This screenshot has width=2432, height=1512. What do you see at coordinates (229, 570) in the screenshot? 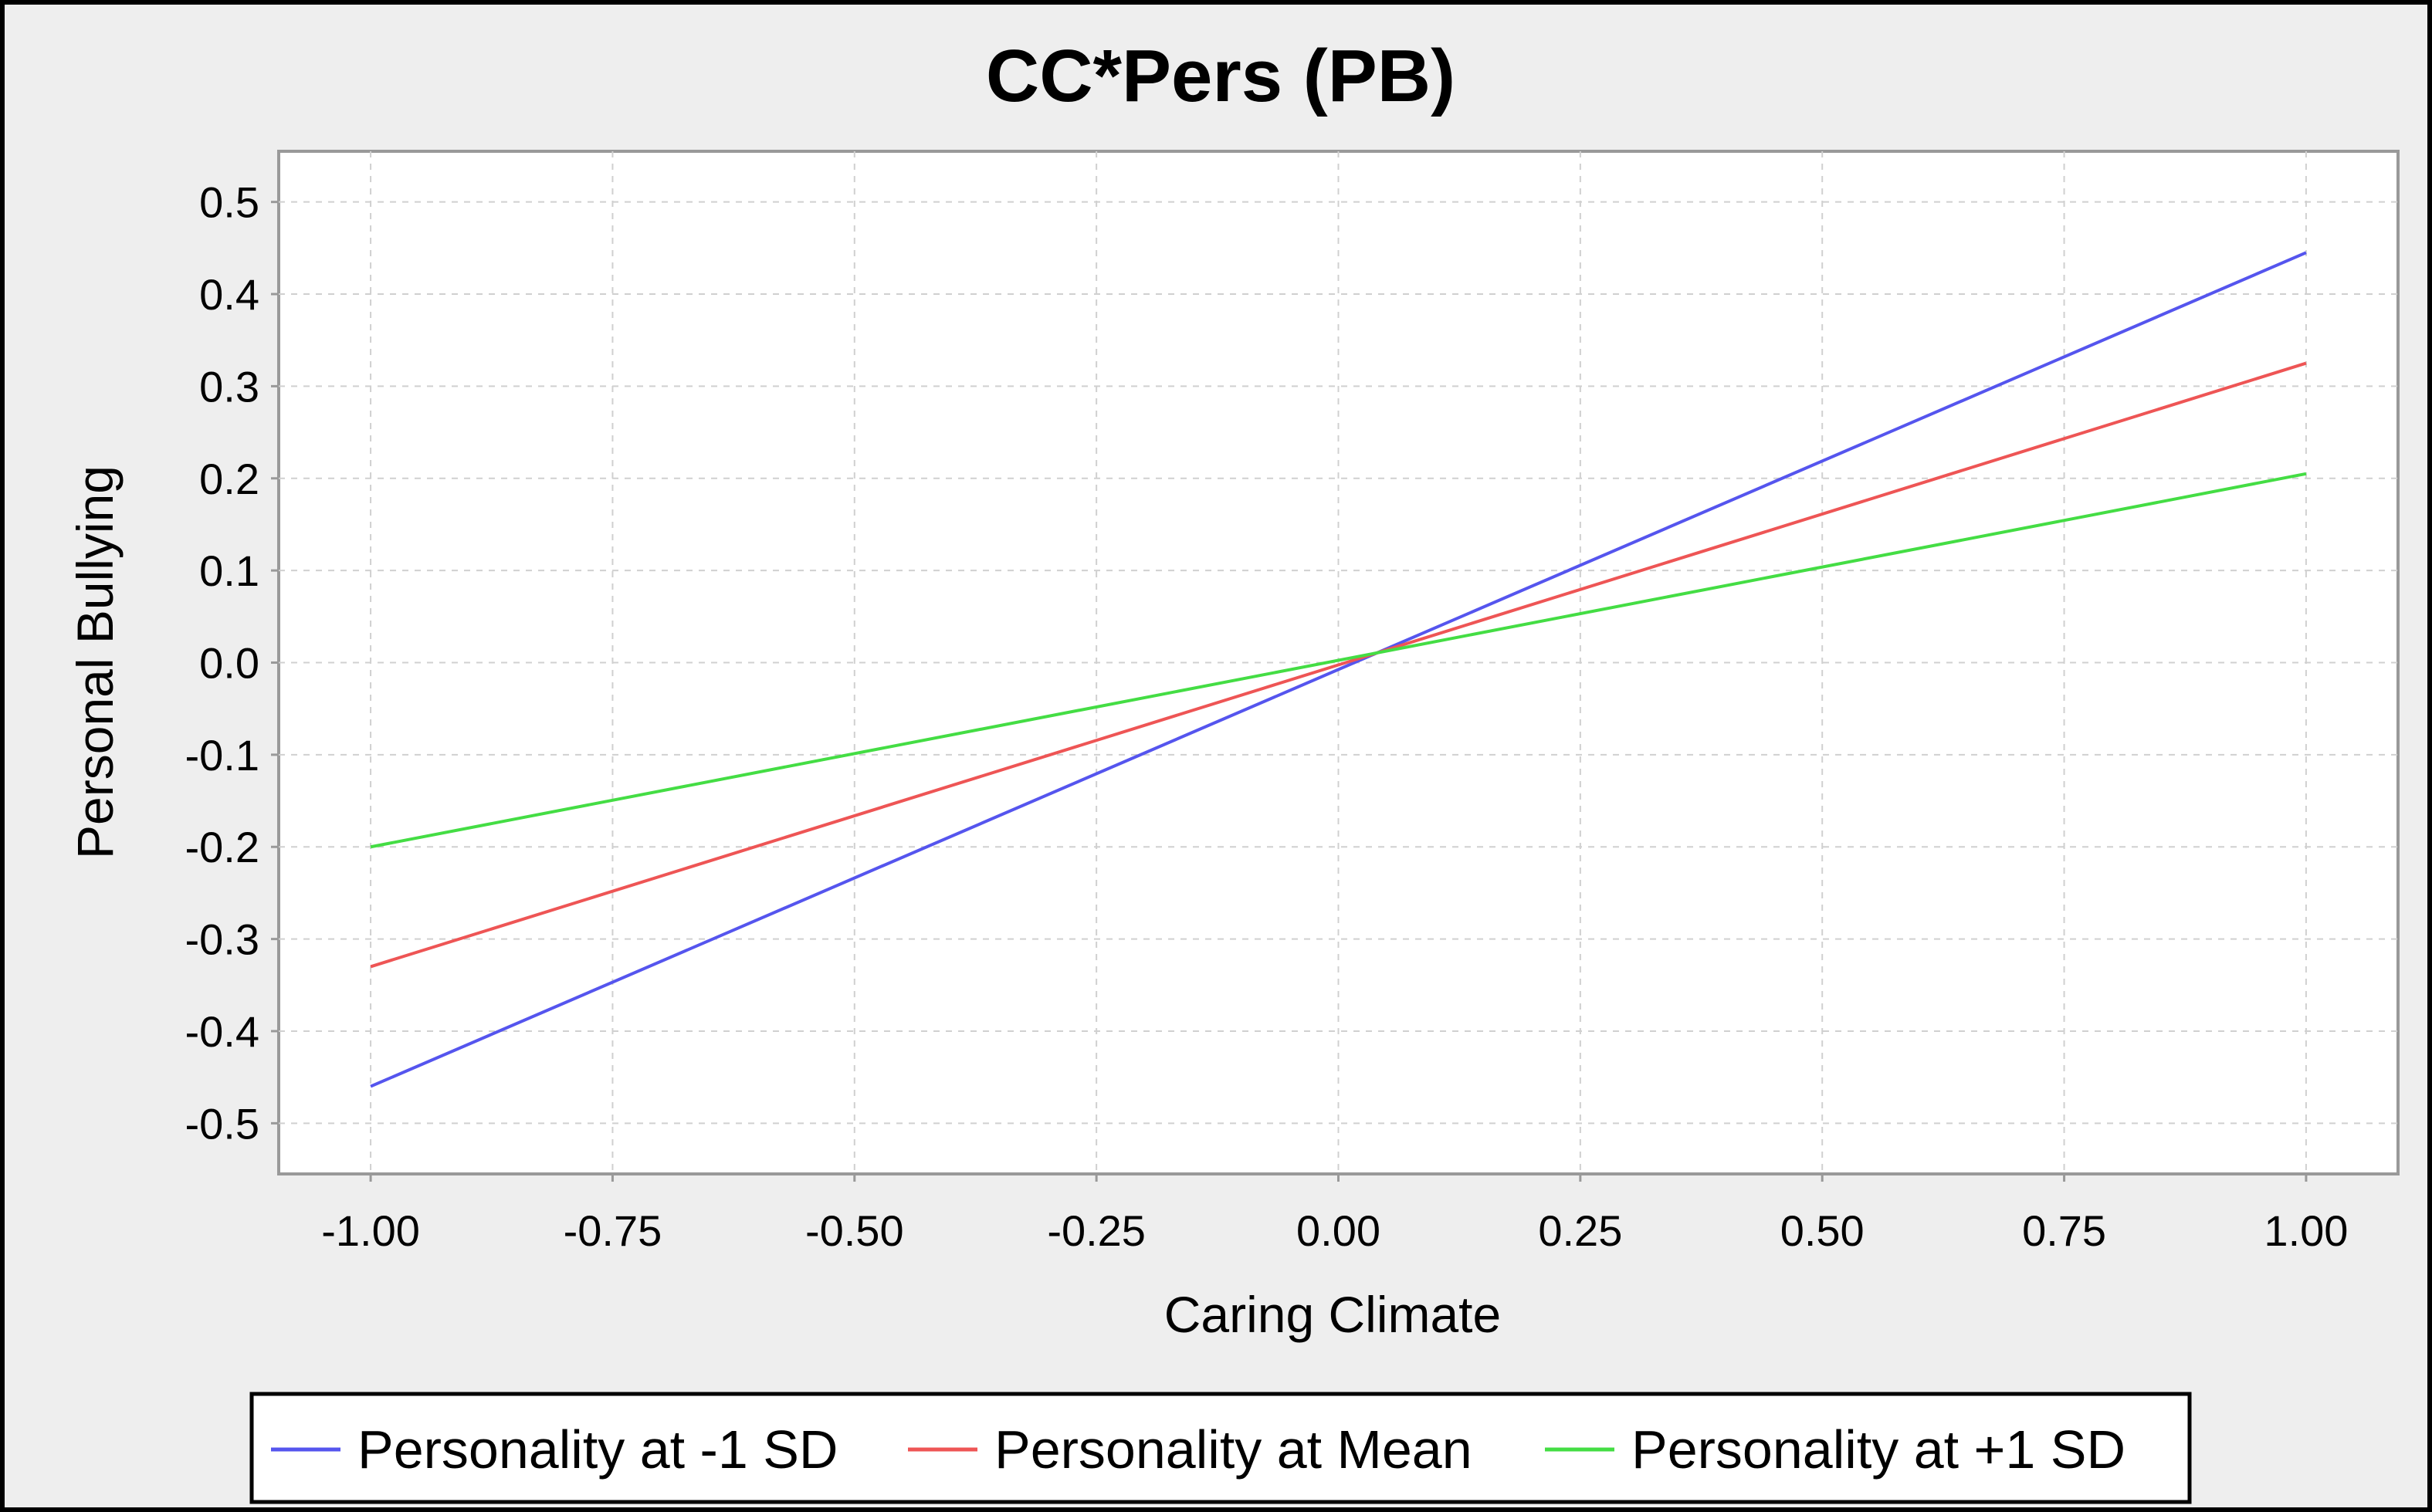
I see `y-tick-label: 0.1` at bounding box center [229, 570].